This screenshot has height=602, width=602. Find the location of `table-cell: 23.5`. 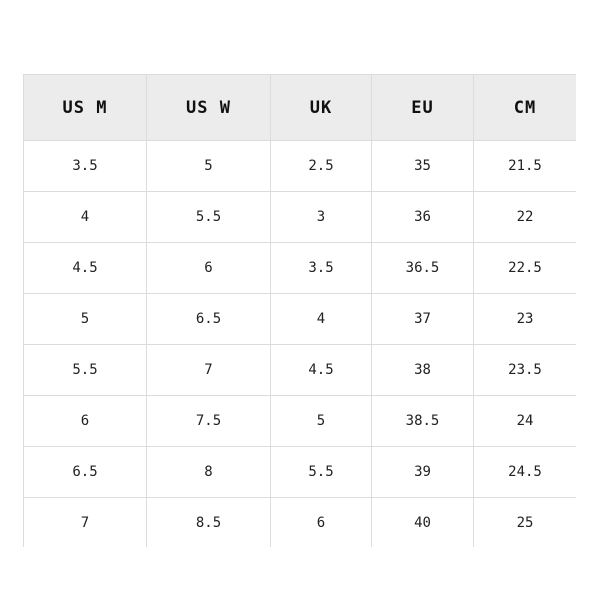

table-cell: 23.5 is located at coordinates (524, 370).